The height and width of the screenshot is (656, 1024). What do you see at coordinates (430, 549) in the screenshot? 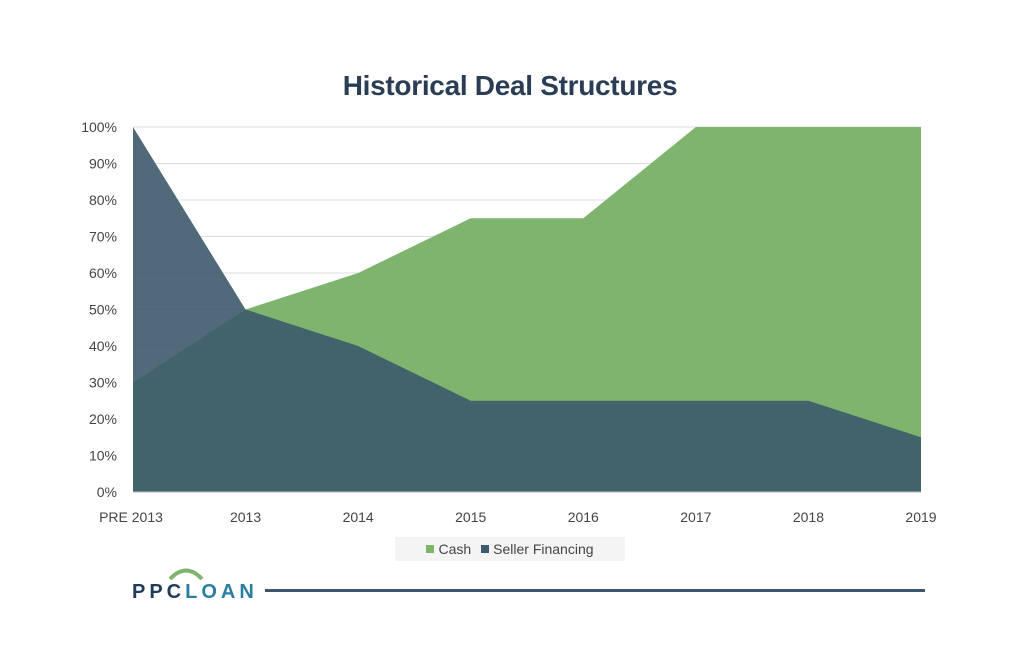
I see `legend-swatch-cash` at bounding box center [430, 549].